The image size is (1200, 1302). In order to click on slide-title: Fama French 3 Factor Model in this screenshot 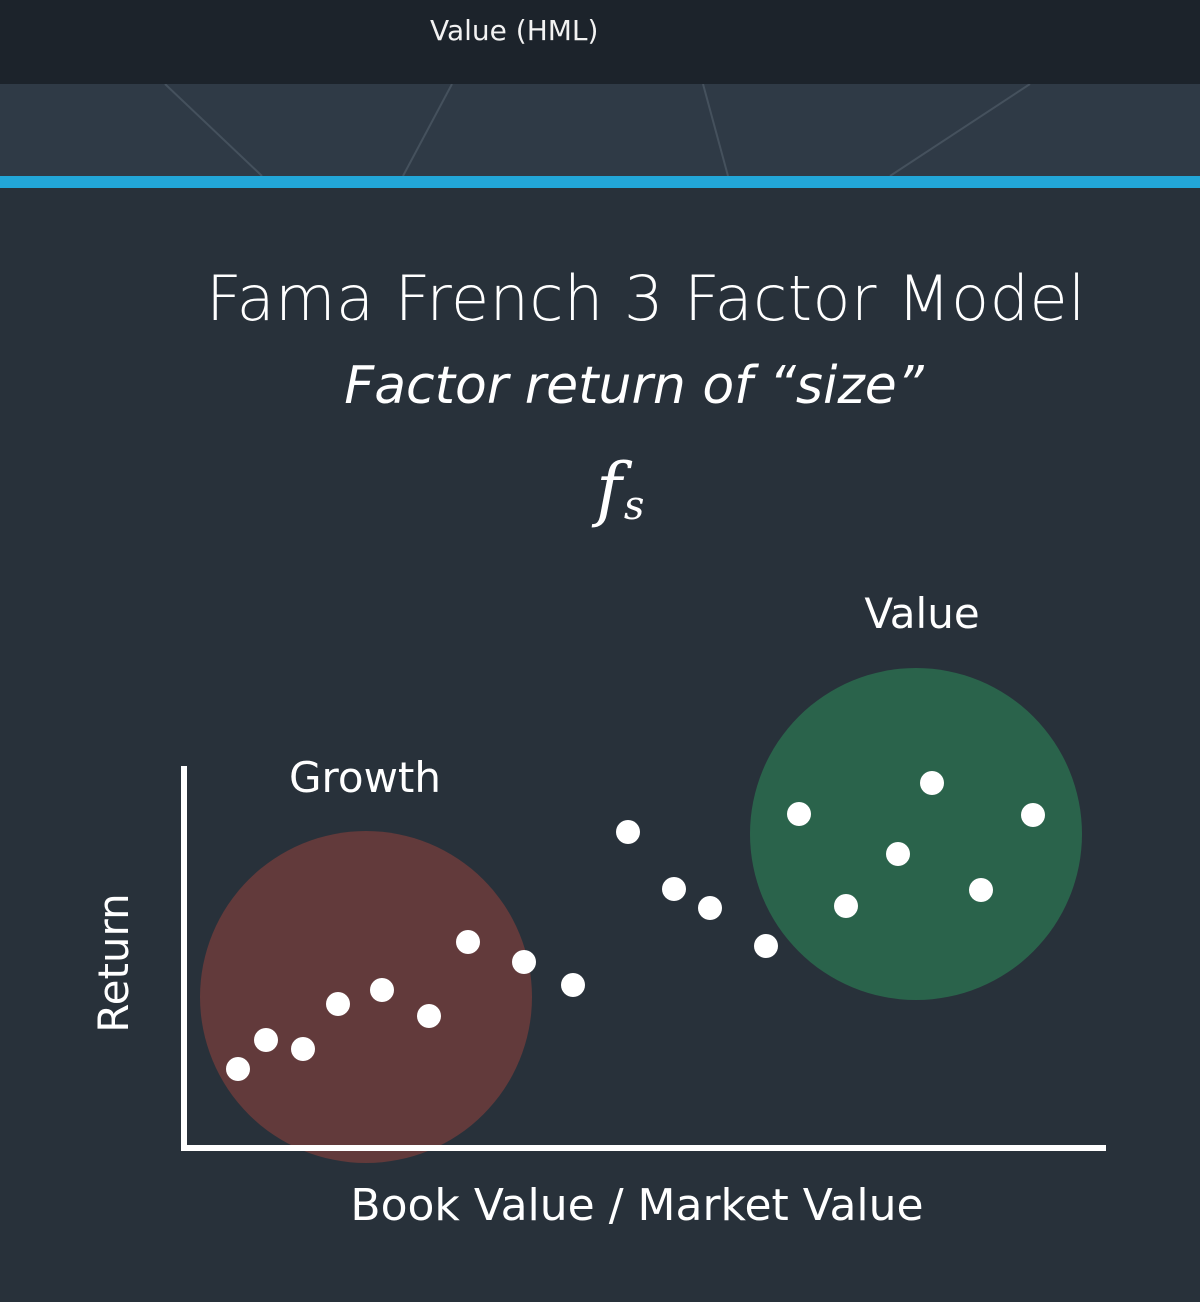, I will do `click(646, 298)`.